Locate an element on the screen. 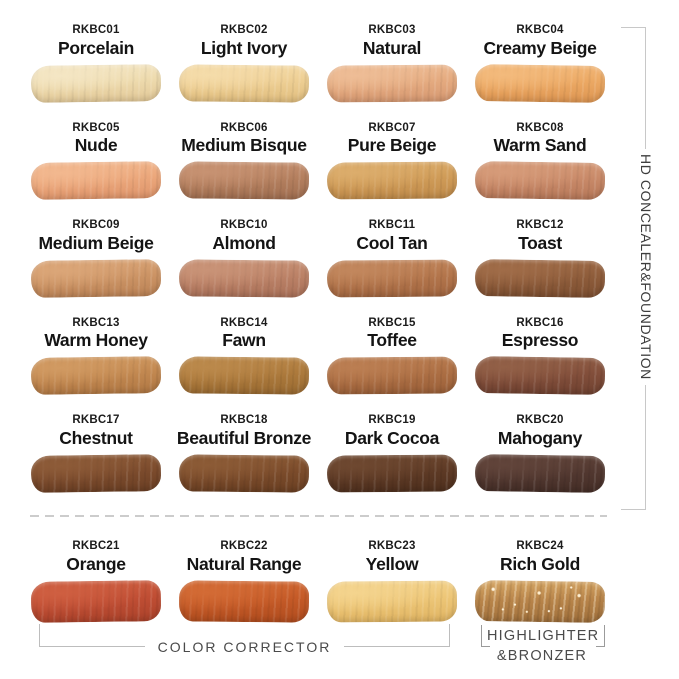 The width and height of the screenshot is (679, 679). shade-cell-rkbc19: RKBC19 Dark Cocoa is located at coordinates (392, 447).